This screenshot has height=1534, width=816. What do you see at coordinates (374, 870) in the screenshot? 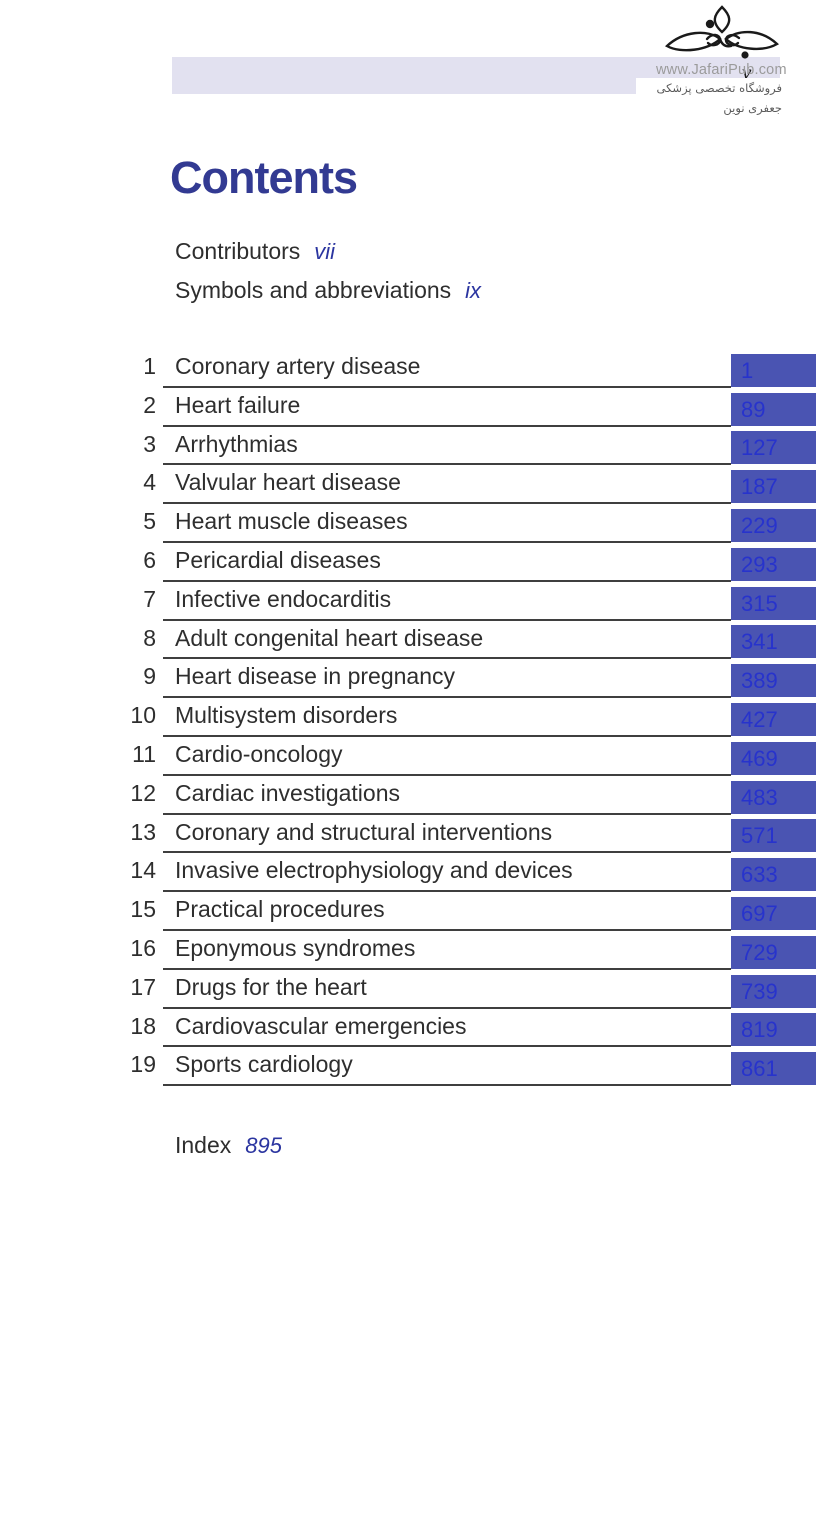
I see `chapter-title: Invasive electrophysiology and devices` at bounding box center [374, 870].